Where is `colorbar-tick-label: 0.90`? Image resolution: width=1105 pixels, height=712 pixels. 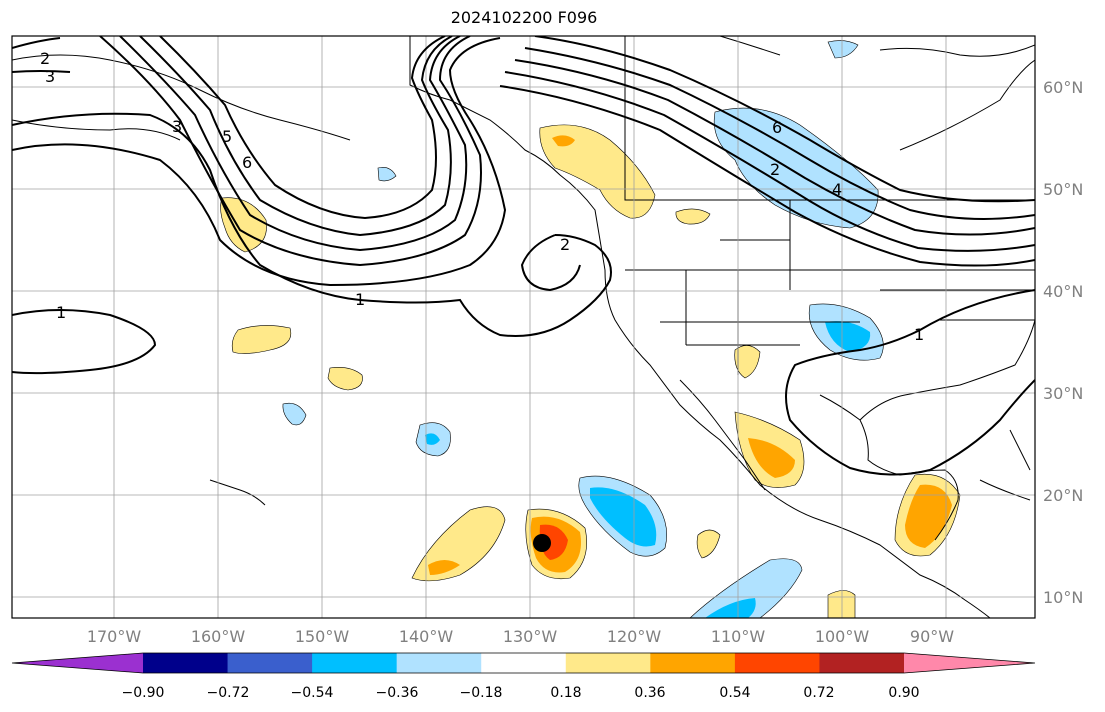 colorbar-tick-label: 0.90 is located at coordinates (903, 693).